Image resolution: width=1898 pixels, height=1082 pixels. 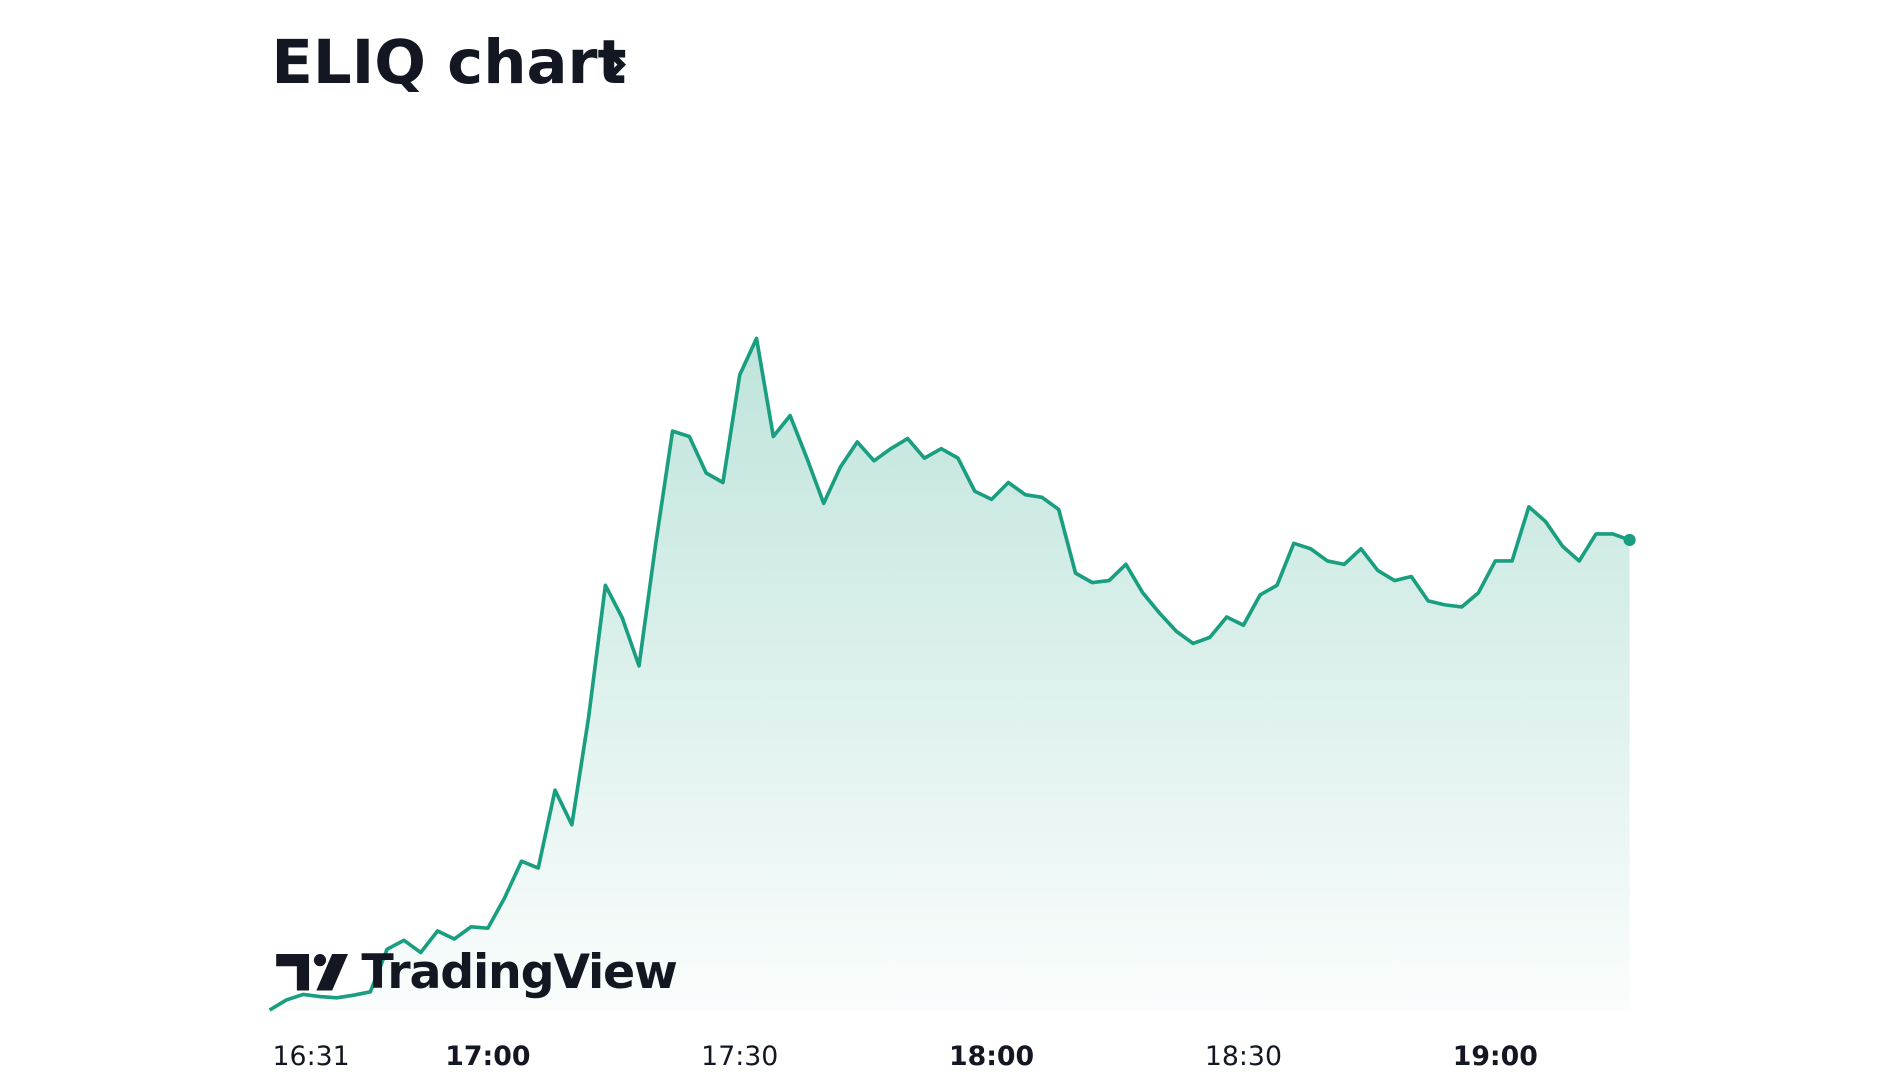 What do you see at coordinates (1629, 540) in the screenshot?
I see `last-point` at bounding box center [1629, 540].